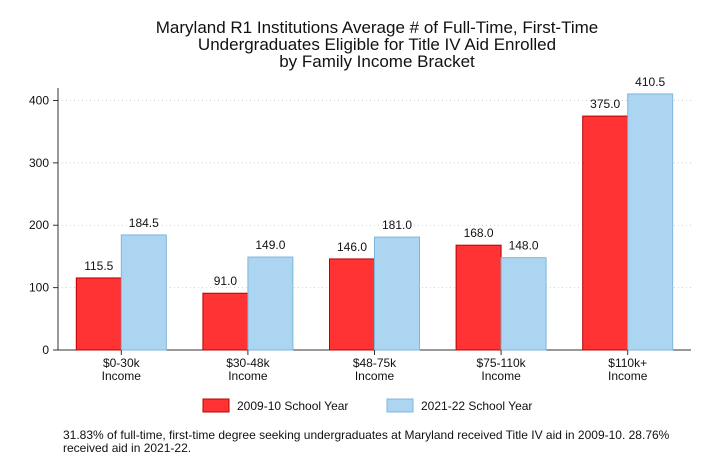 The height and width of the screenshot is (474, 711). What do you see at coordinates (605, 104) in the screenshot?
I see `data-label-series1-cat5: 375.0` at bounding box center [605, 104].